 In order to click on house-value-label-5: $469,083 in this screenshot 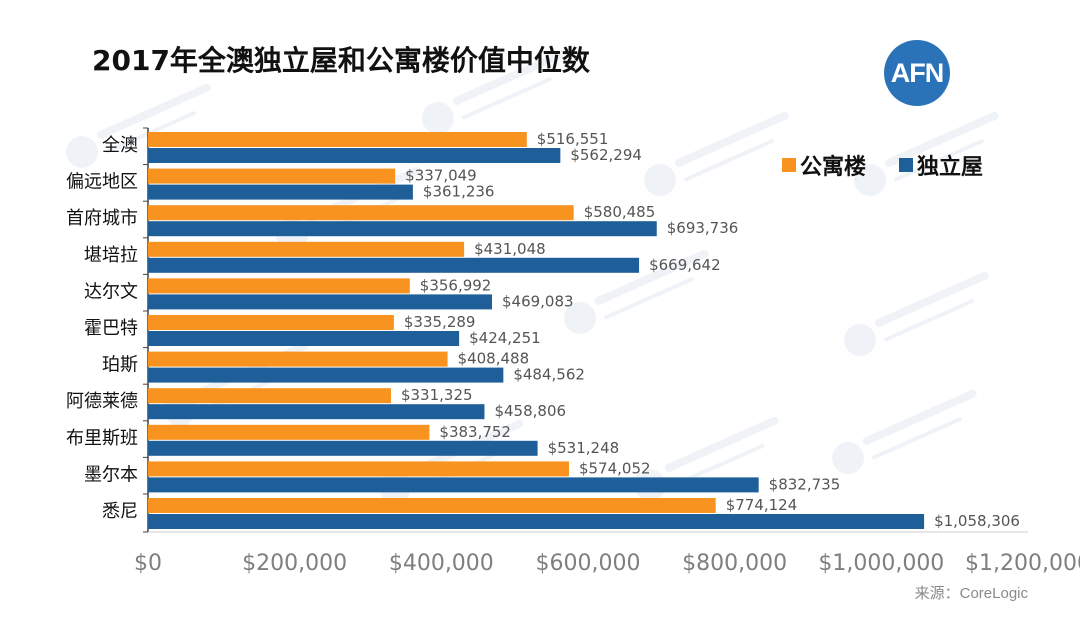, I will do `click(538, 301)`.